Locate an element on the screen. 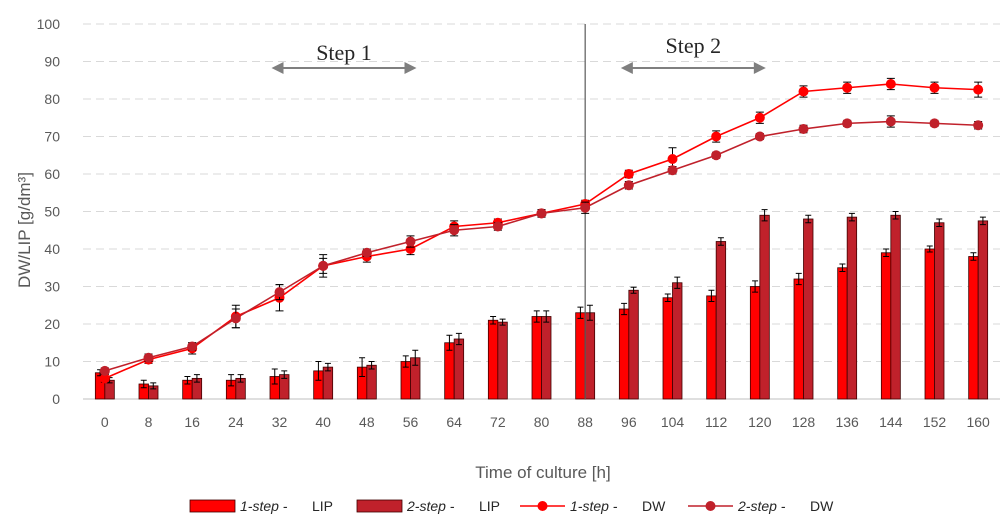 The image size is (1003, 519). x-tick-label: 48 is located at coordinates (367, 422).